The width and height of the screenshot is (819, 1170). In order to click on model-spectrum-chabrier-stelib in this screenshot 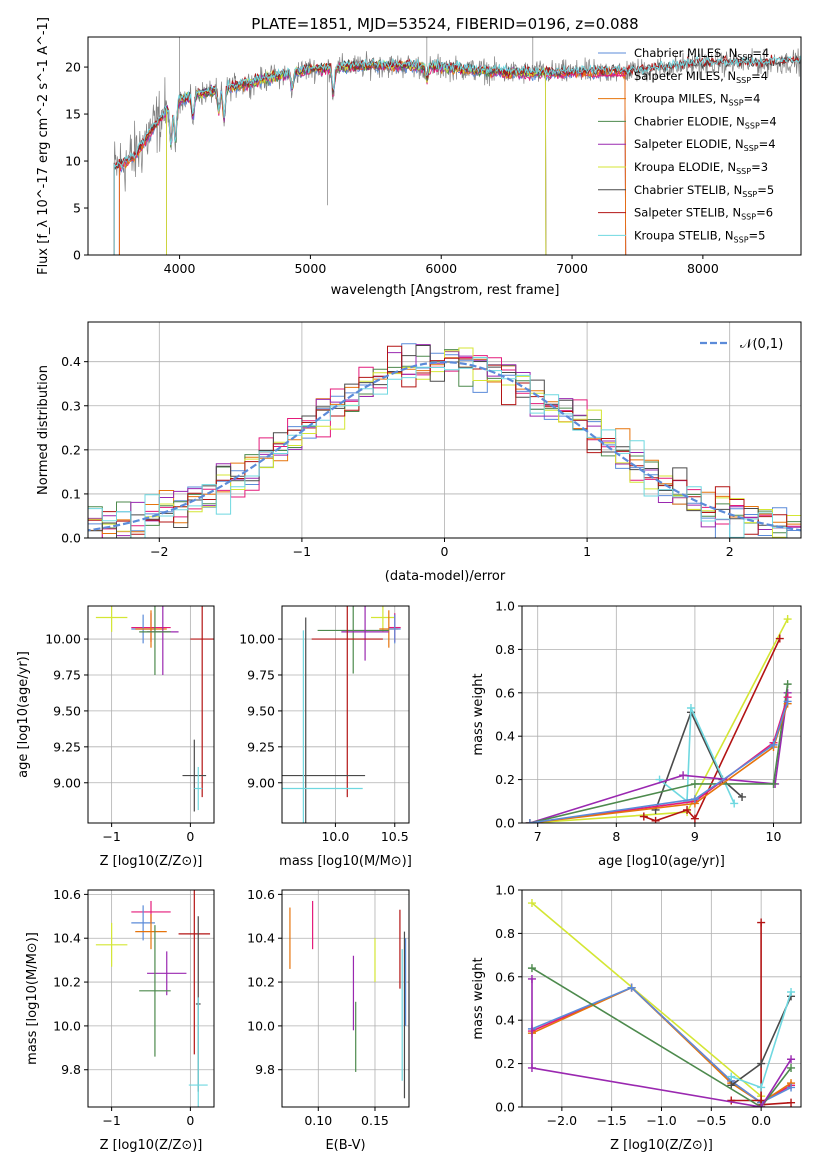, I will do `click(457, 154)`.